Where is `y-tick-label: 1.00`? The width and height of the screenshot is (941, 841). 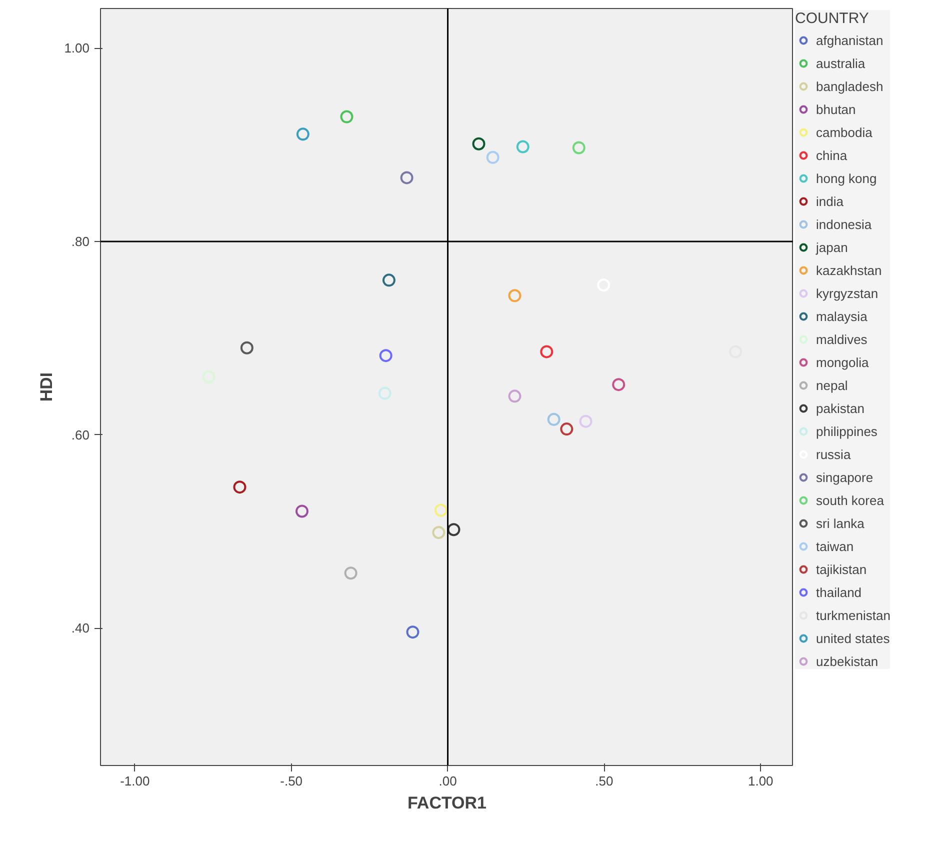
y-tick-label: 1.00 is located at coordinates (77, 48).